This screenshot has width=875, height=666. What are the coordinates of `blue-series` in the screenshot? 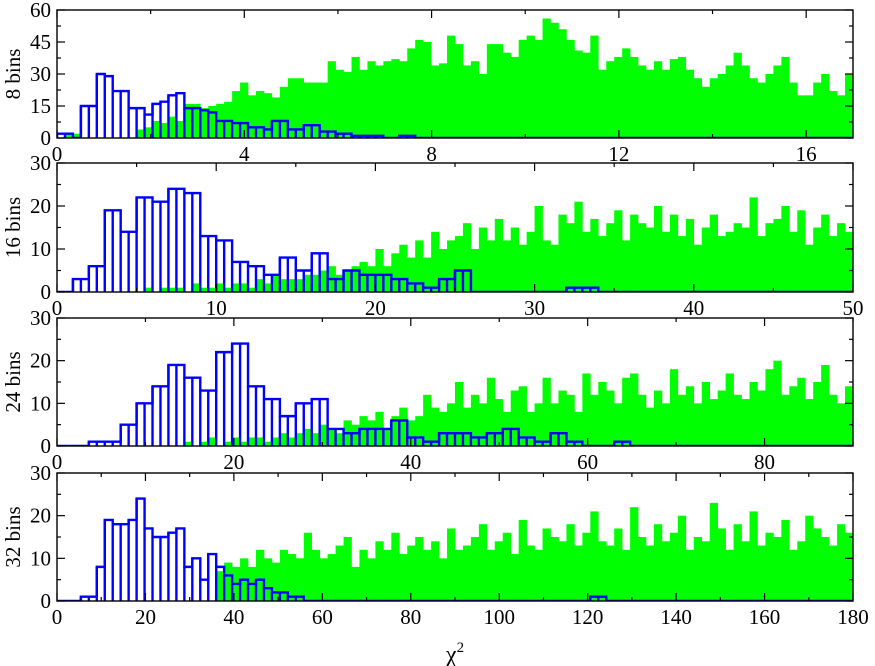 It's located at (455, 549).